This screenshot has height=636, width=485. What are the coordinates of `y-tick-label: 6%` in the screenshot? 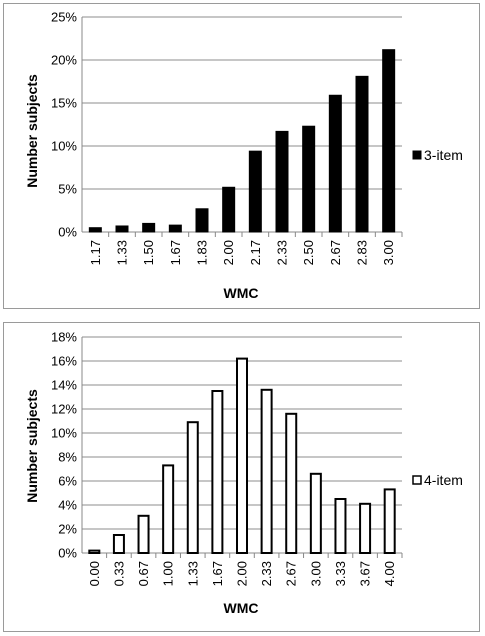 It's located at (67, 481).